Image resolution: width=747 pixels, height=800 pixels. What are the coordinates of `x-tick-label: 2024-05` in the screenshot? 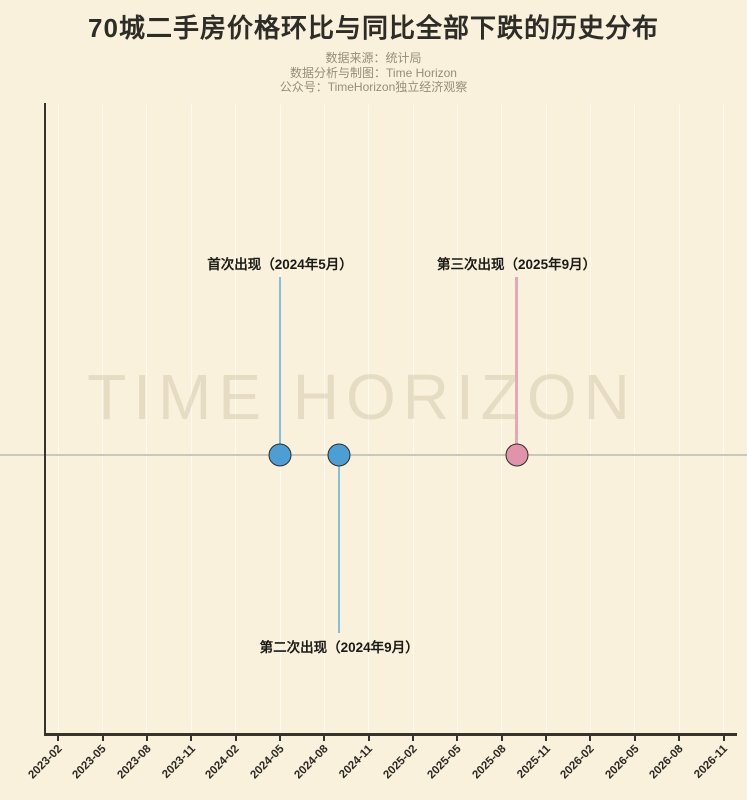 It's located at (267, 762).